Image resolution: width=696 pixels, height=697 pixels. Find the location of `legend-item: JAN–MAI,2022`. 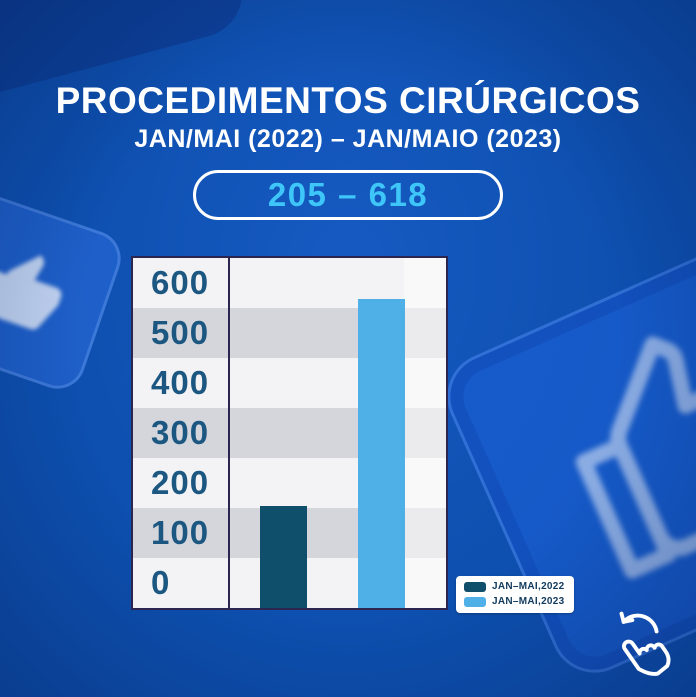

legend-item: JAN–MAI,2022 is located at coordinates (514, 586).